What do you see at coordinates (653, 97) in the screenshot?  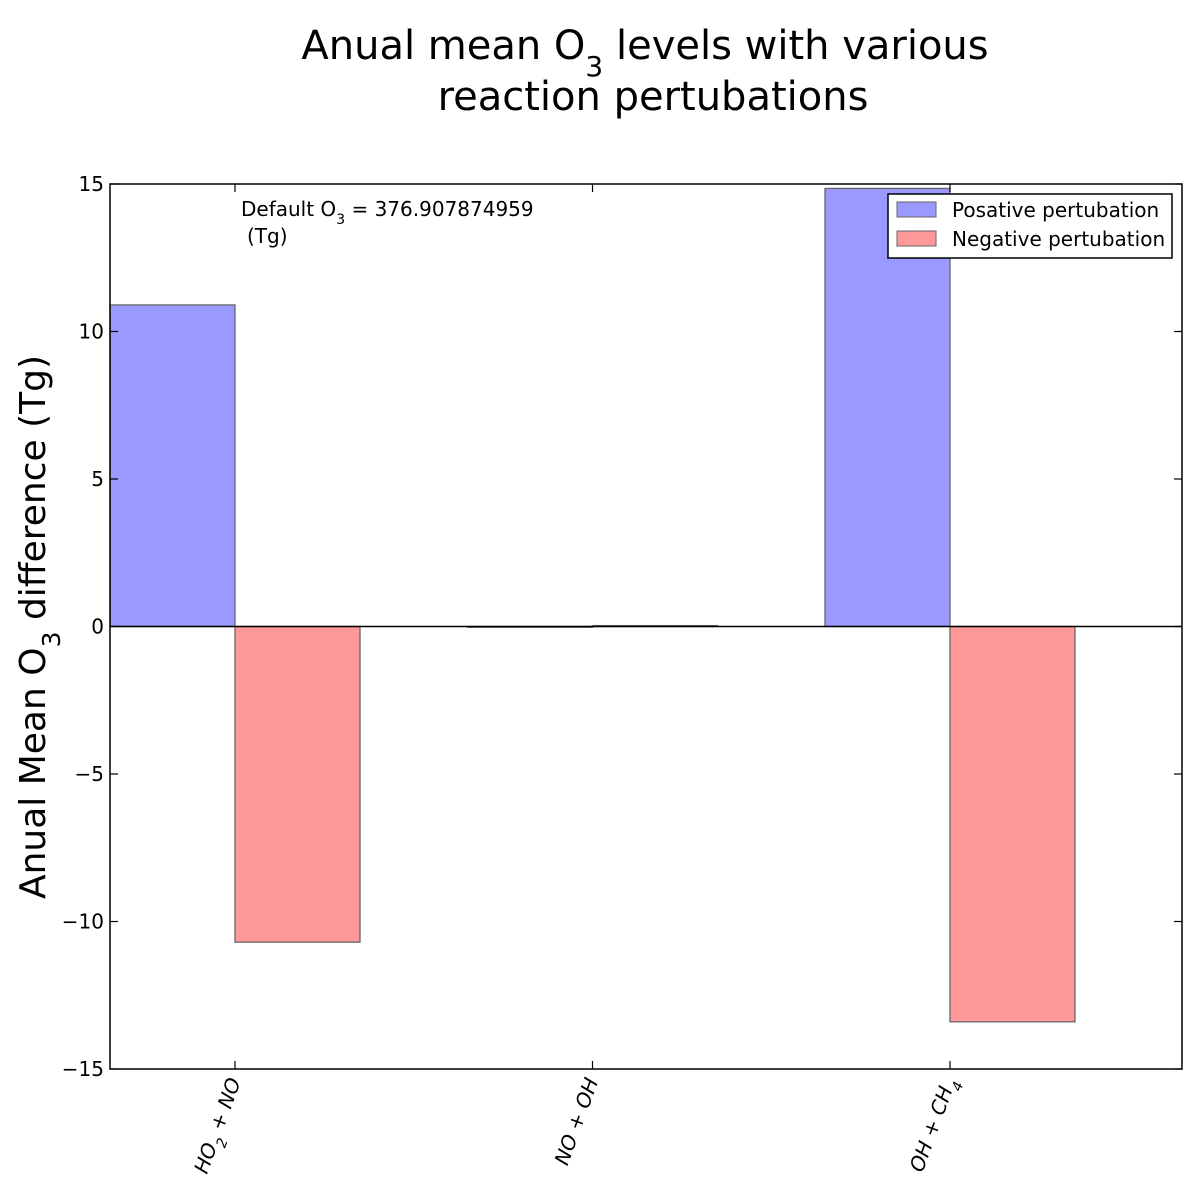 I see `chart-title-line2: reaction pertubations` at bounding box center [653, 97].